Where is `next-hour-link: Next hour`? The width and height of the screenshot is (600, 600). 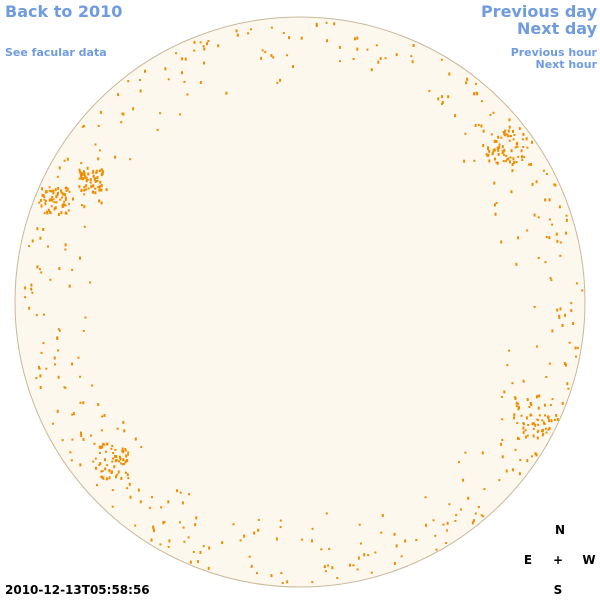
next-hour-link: Next hour is located at coordinates (567, 64).